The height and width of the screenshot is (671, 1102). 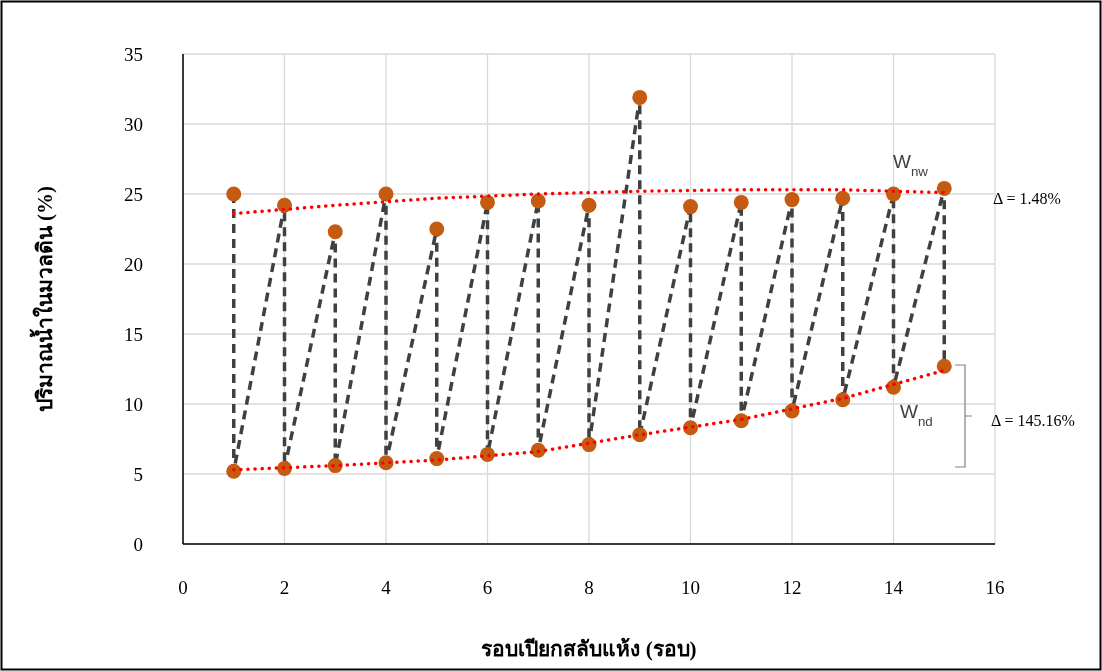 What do you see at coordinates (1033, 420) in the screenshot?
I see `annotation: Δ = 145.16%` at bounding box center [1033, 420].